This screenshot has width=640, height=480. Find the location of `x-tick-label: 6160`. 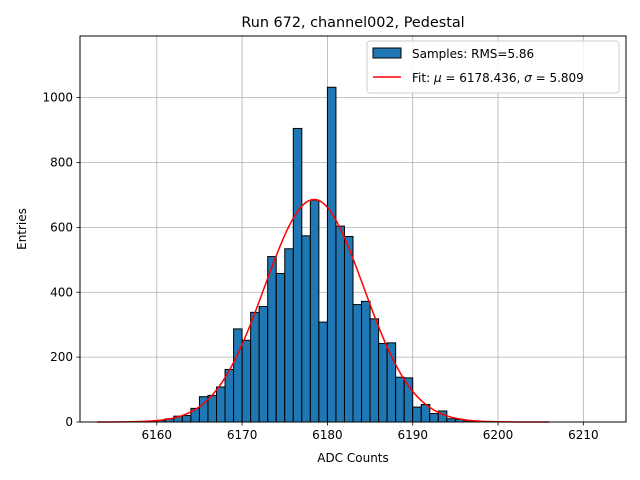

x-tick-label: 6160 is located at coordinates (157, 435).